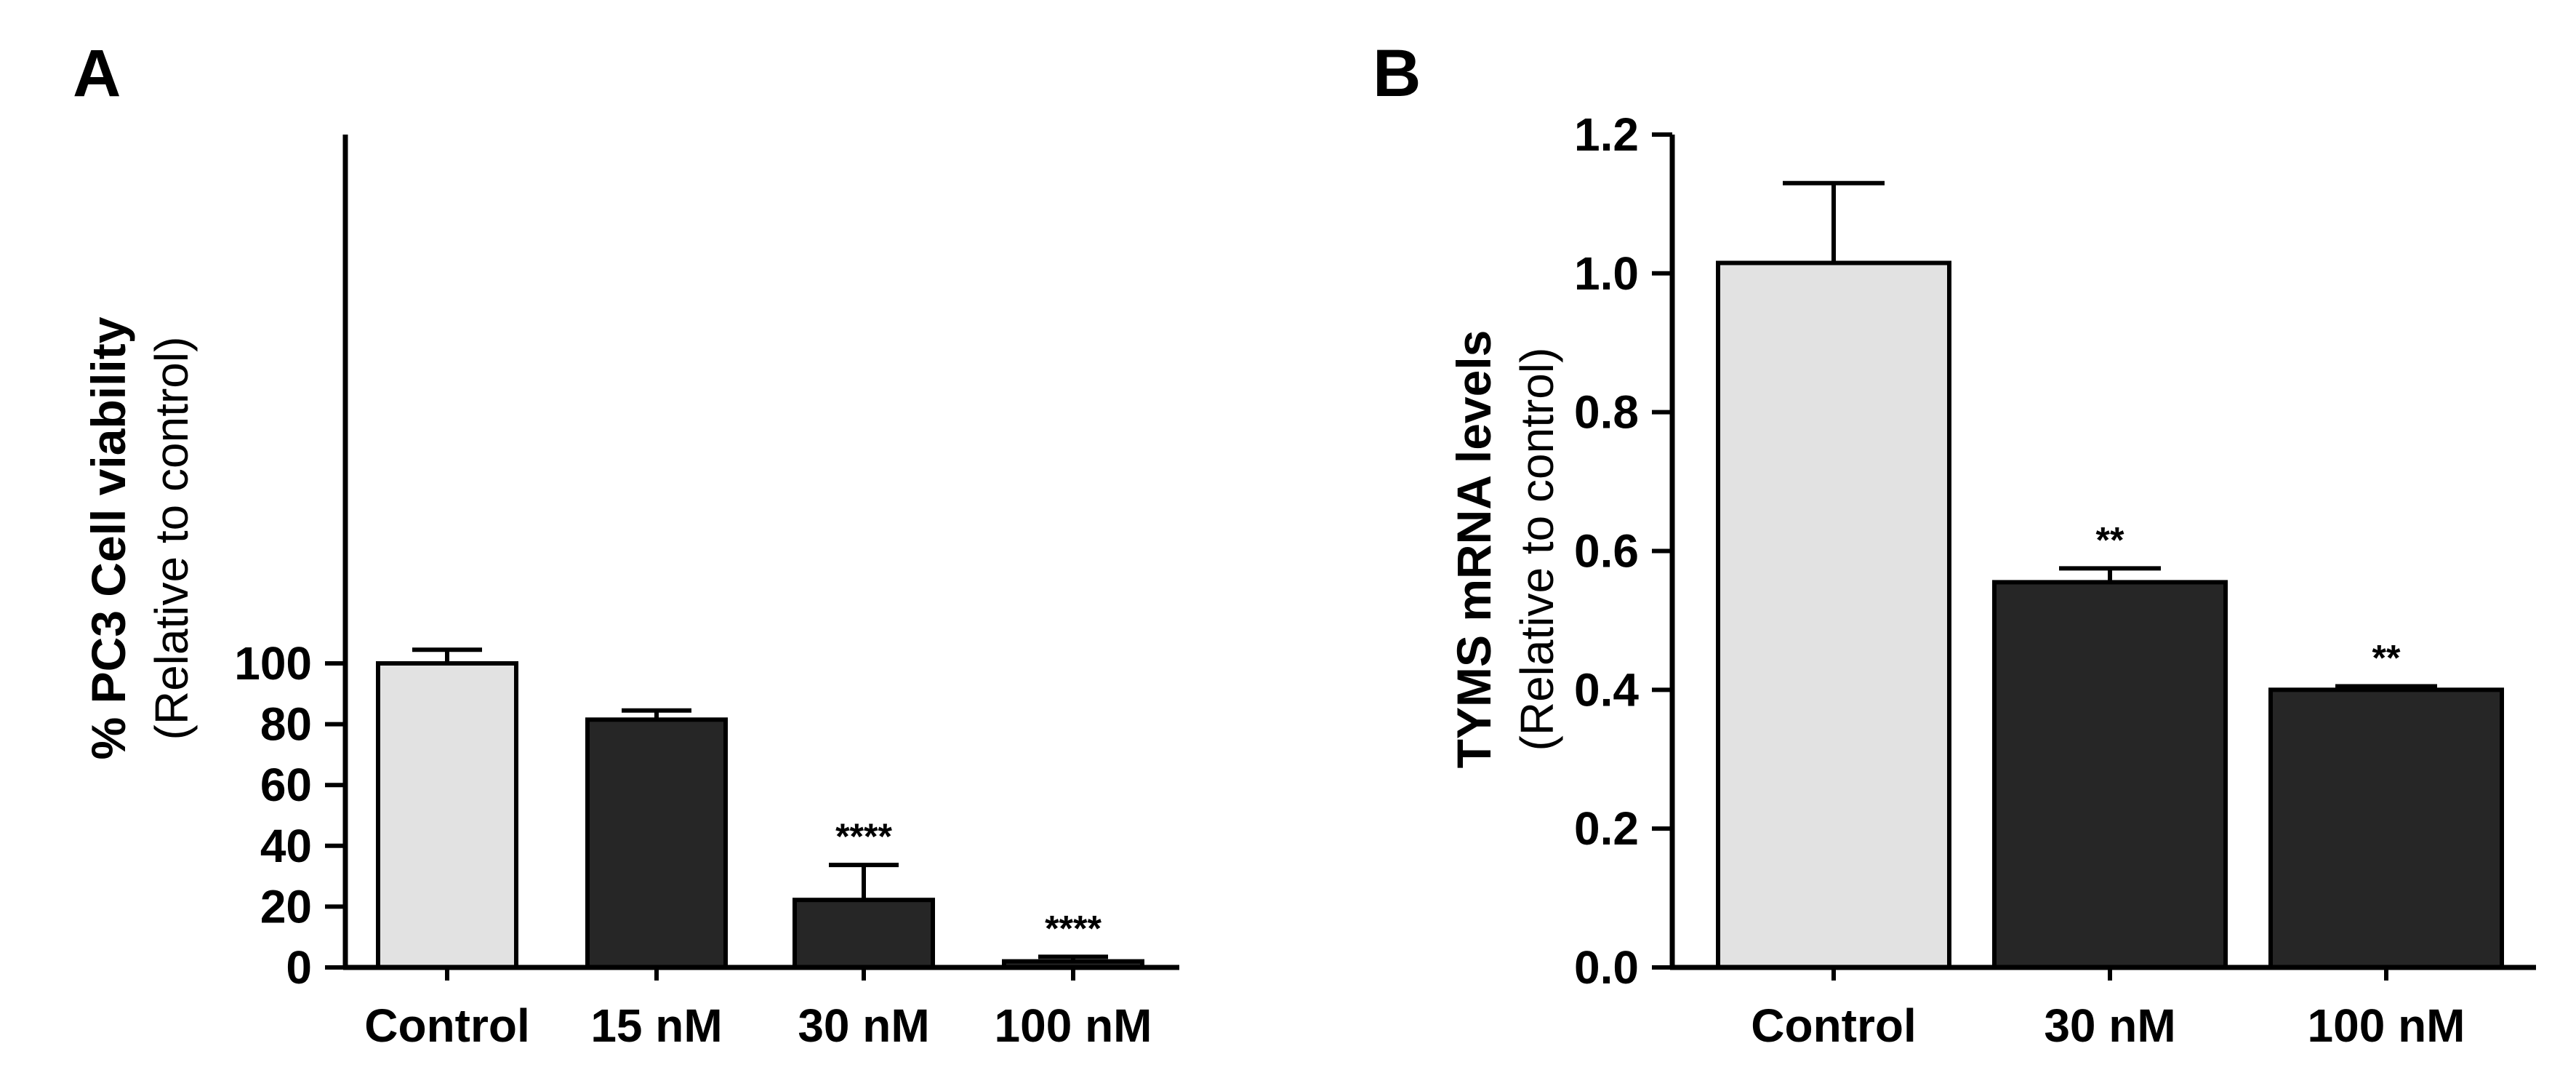 The image size is (2576, 1086). I want to click on panel-b-error-bar-30-nm, so click(2110, 574).